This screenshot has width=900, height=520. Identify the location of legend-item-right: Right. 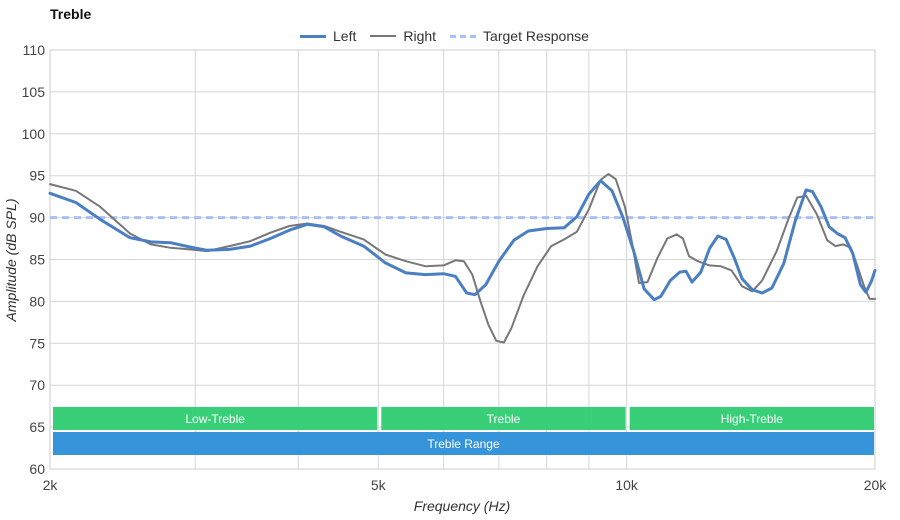
(403, 36).